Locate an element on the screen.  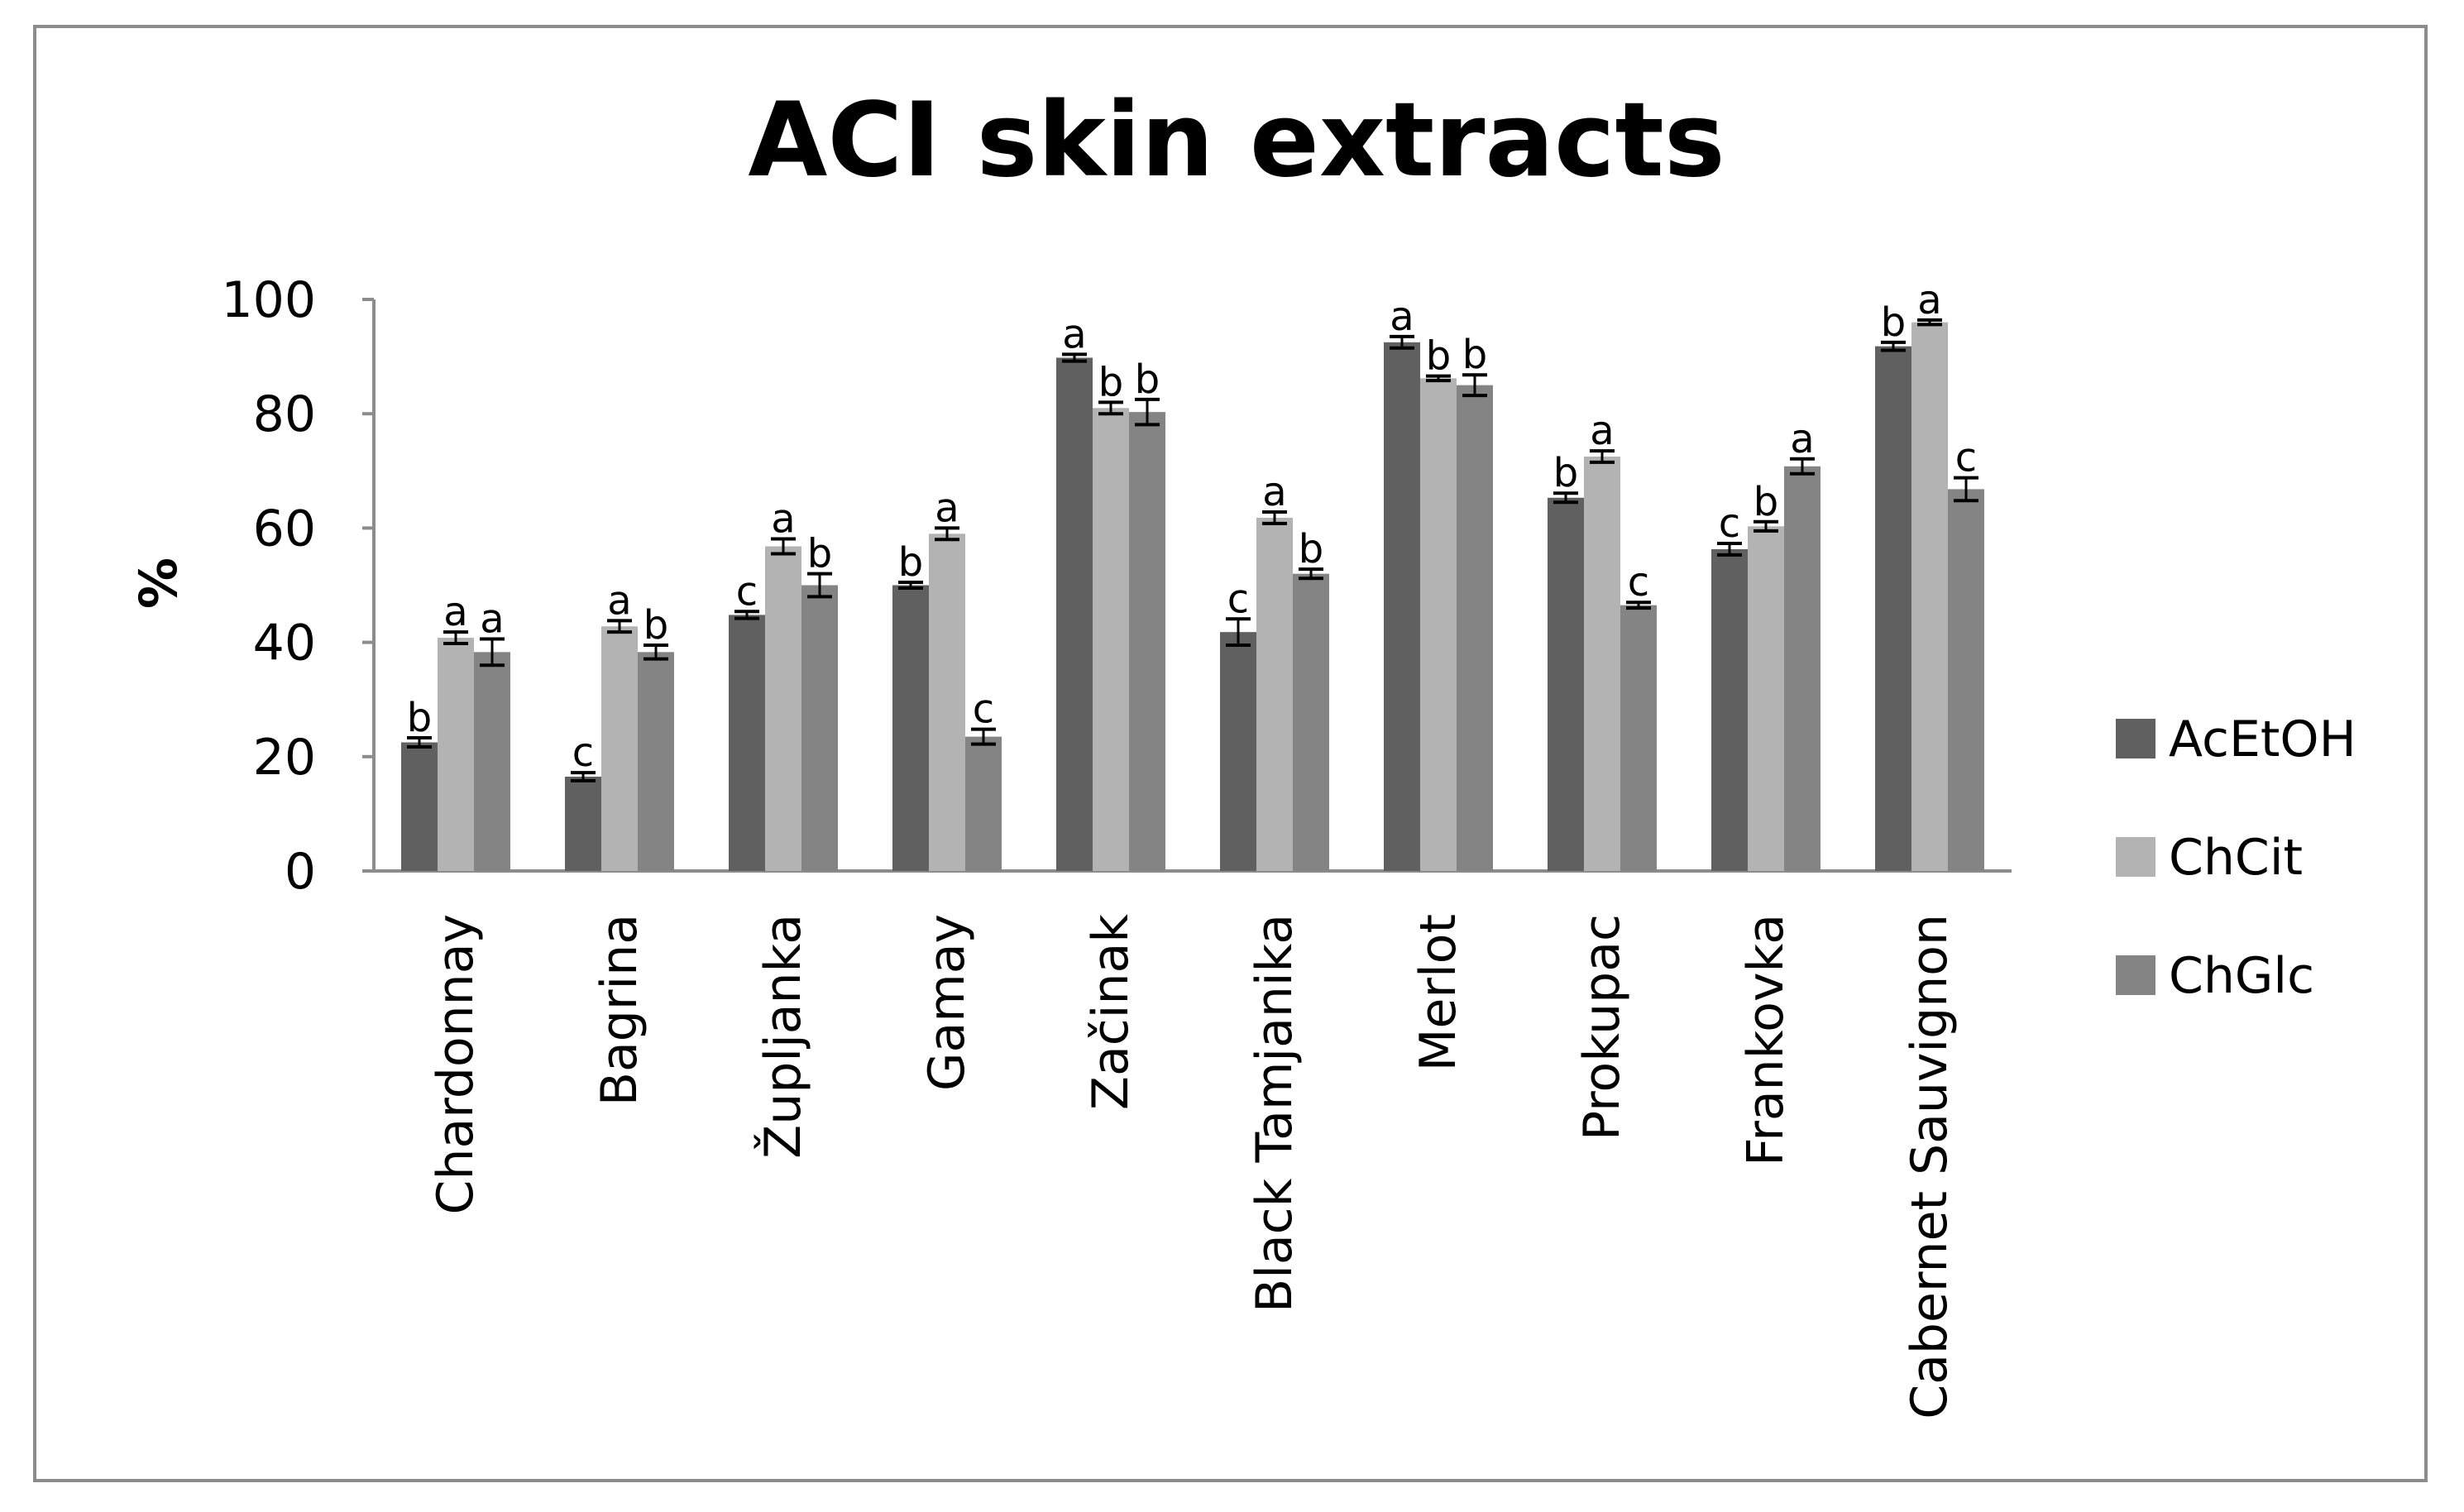
y-axis-label: % is located at coordinates (158, 583).